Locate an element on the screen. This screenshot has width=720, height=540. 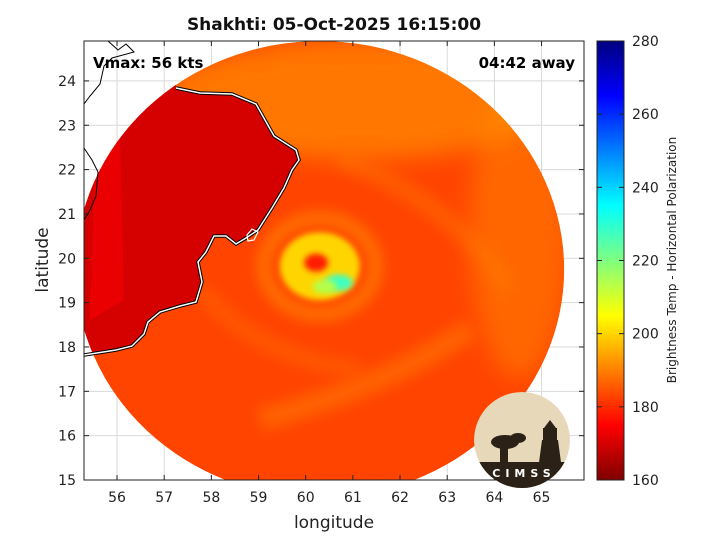
colorbar-tick-label: 160 is located at coordinates (645, 481).